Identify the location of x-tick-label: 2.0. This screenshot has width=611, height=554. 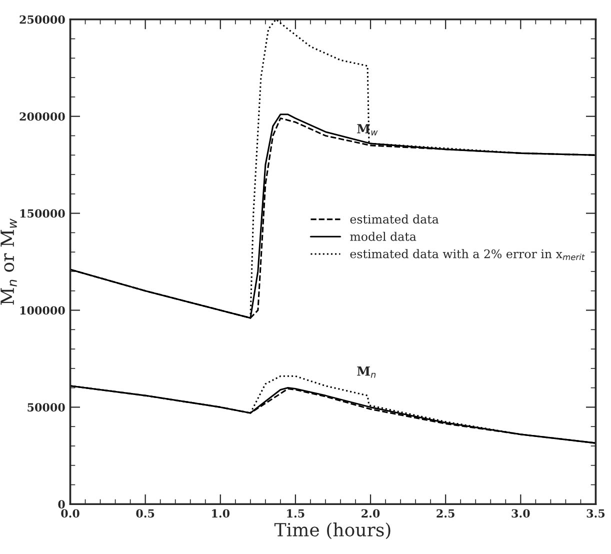
(371, 513).